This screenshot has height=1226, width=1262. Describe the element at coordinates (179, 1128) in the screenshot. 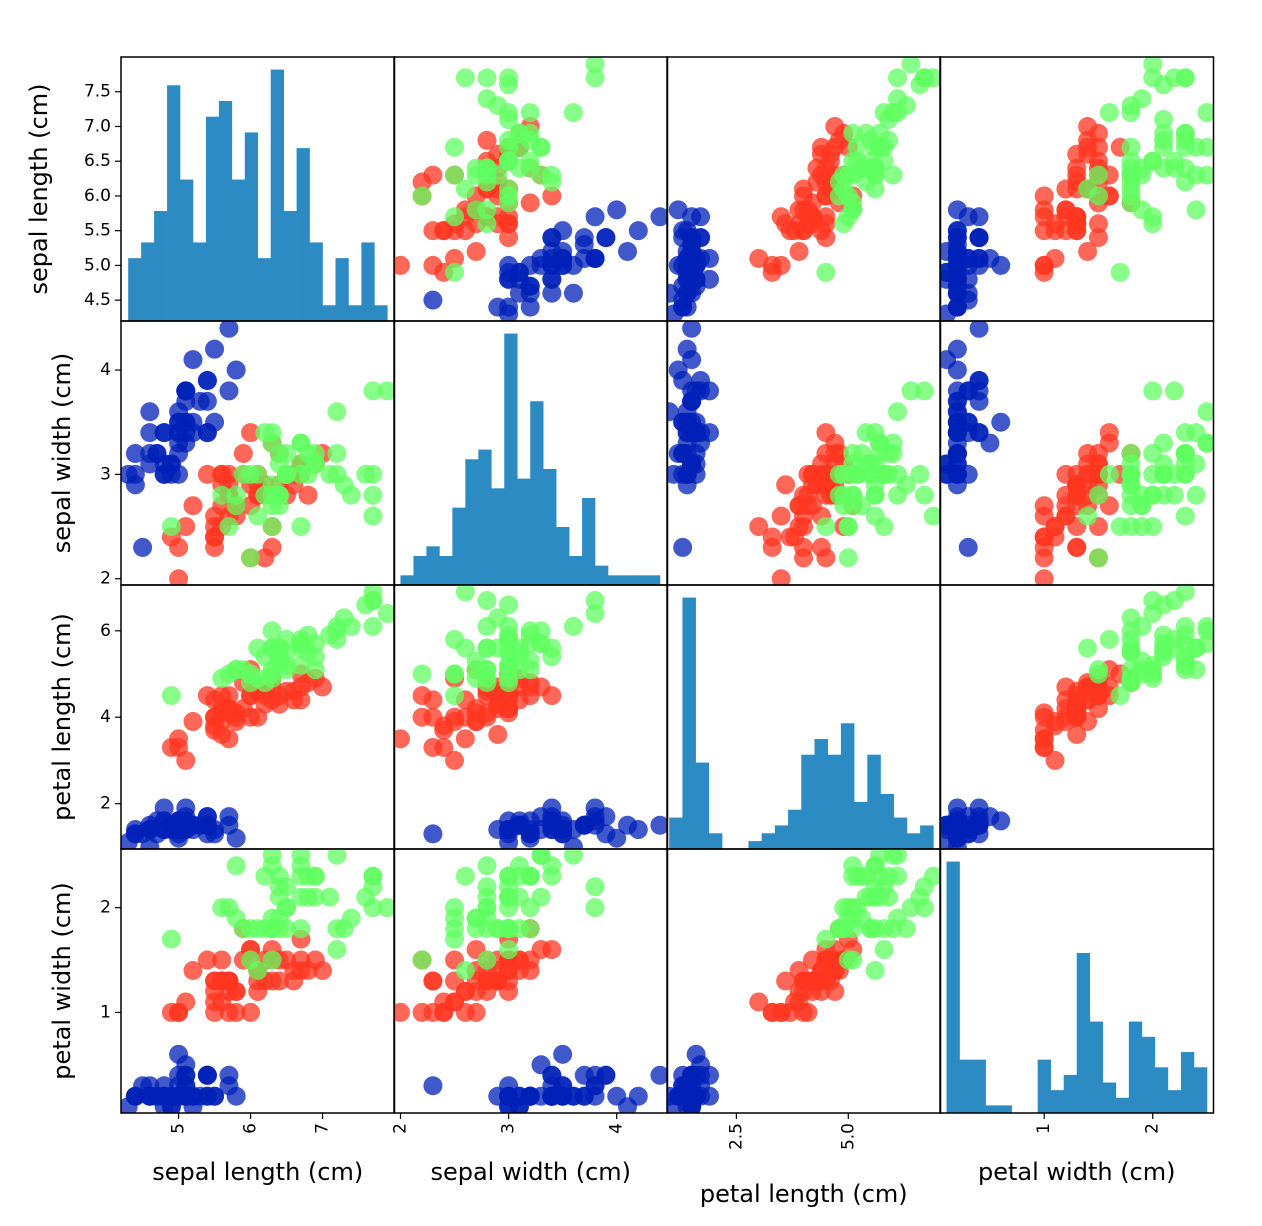

I see `x-tick-label: 5` at that location.